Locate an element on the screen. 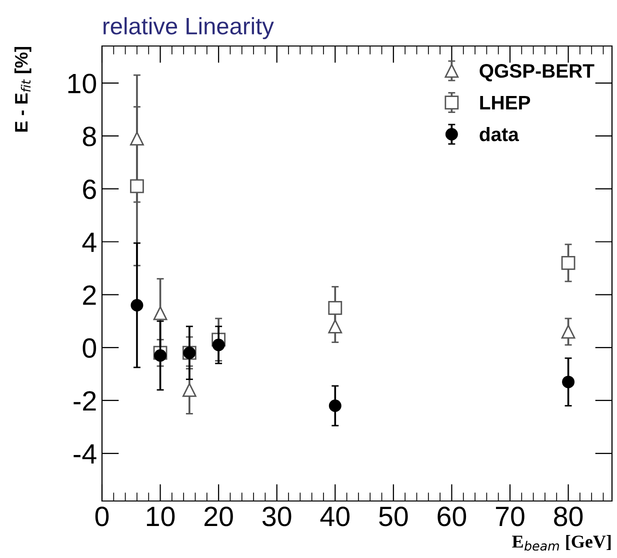  x-tick-label: 40 is located at coordinates (335, 516).